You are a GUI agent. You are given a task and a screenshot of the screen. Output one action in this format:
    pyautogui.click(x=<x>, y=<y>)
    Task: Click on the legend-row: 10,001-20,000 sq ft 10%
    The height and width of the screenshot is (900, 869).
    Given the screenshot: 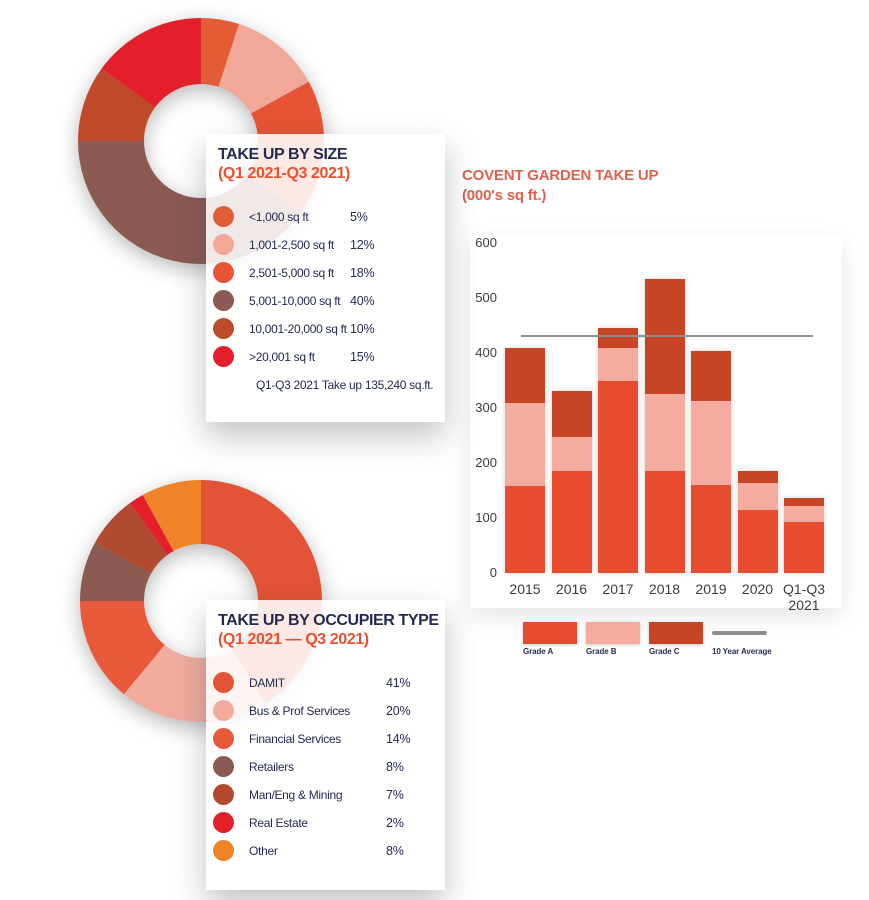 What is the action you would take?
    pyautogui.click(x=326, y=329)
    